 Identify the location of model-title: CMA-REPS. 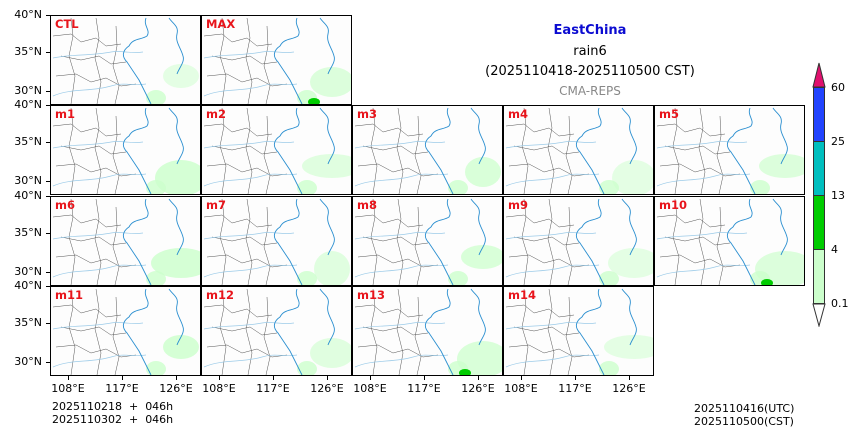
(590, 91).